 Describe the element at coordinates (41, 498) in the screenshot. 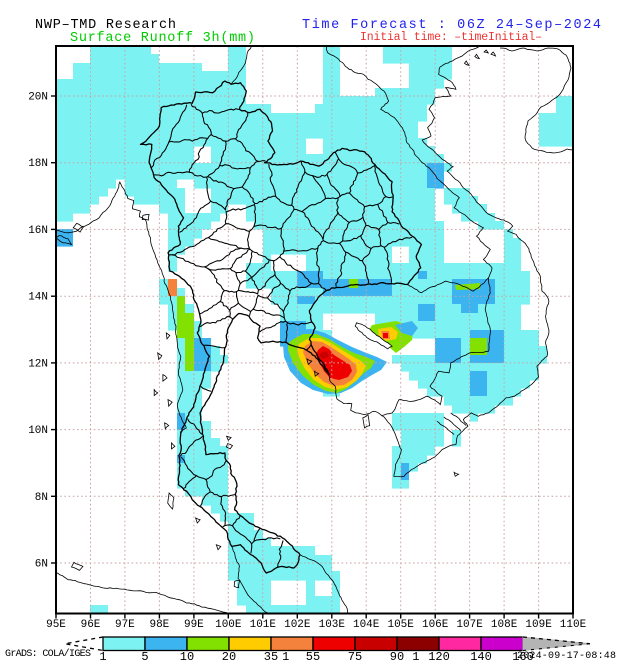

I see `svg-text: 8N` at that location.